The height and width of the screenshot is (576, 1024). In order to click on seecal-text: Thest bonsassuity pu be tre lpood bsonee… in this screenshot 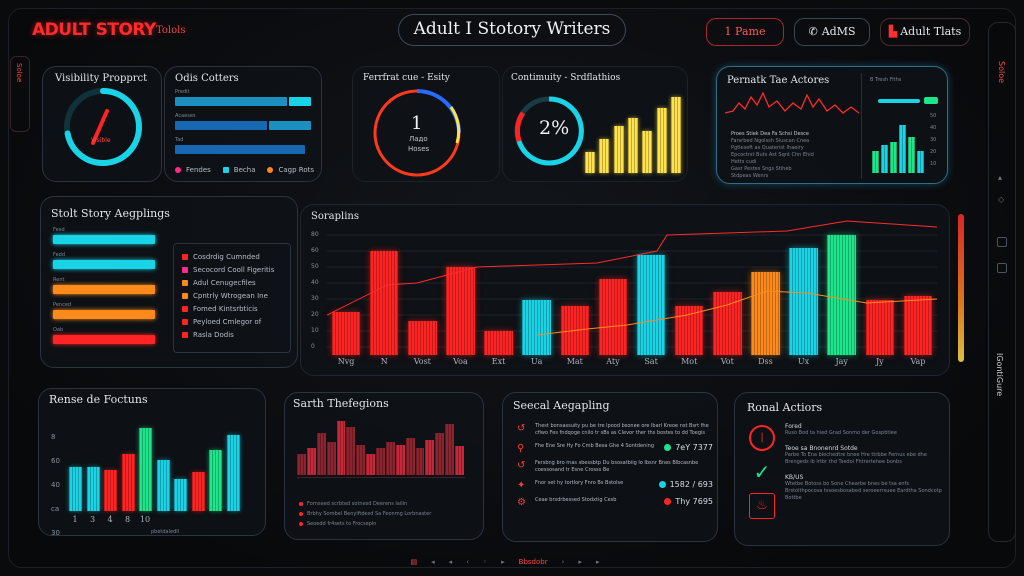, I will do `click(622, 429)`.